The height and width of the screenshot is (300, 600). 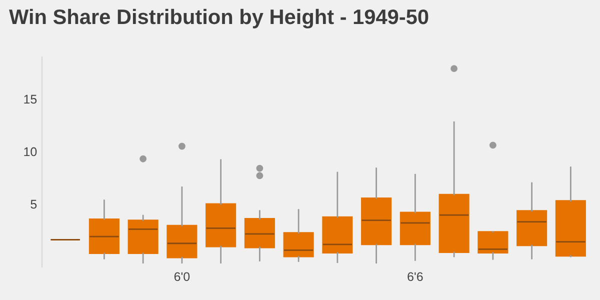 I want to click on y-tick-label: 15, so click(x=30, y=99).